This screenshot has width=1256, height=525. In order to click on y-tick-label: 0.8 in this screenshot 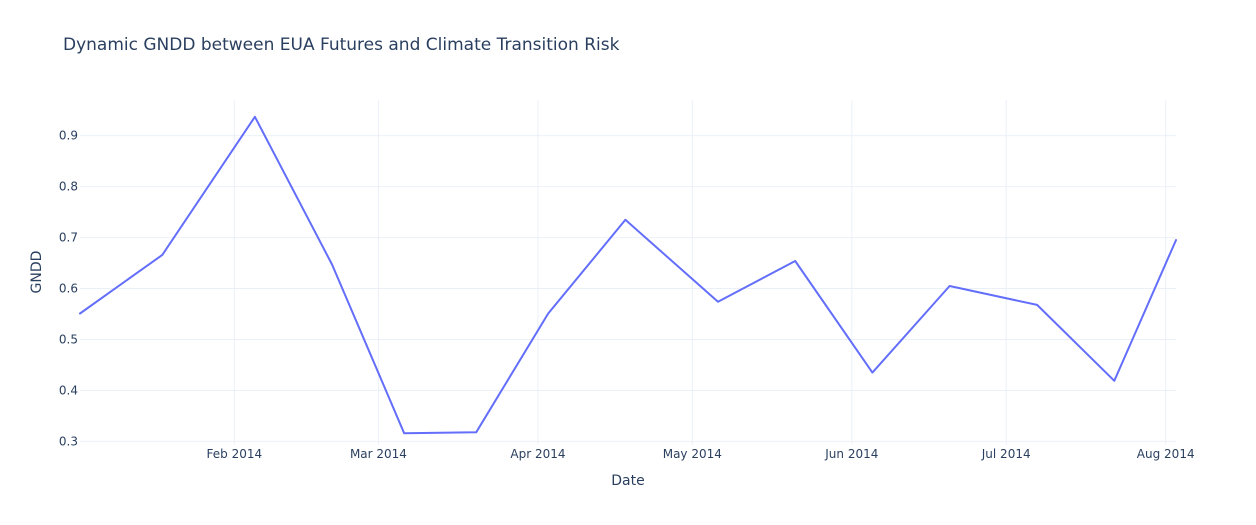, I will do `click(68, 187)`.